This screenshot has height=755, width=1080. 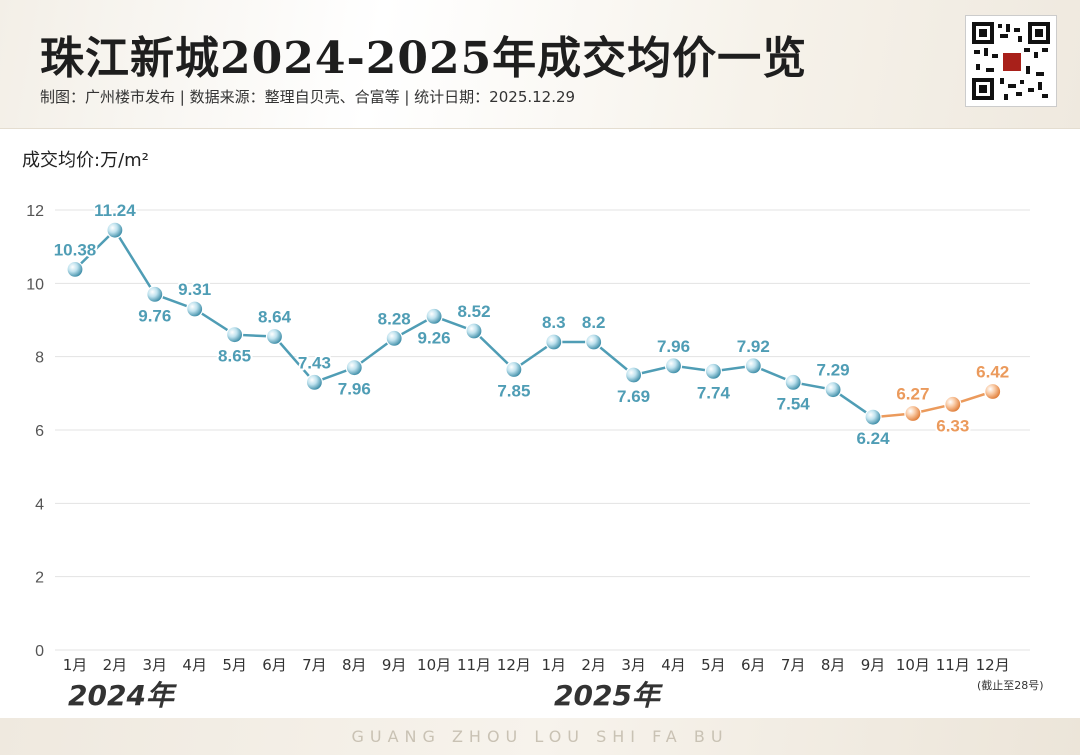 I want to click on data-label: 6.27, so click(x=912, y=394).